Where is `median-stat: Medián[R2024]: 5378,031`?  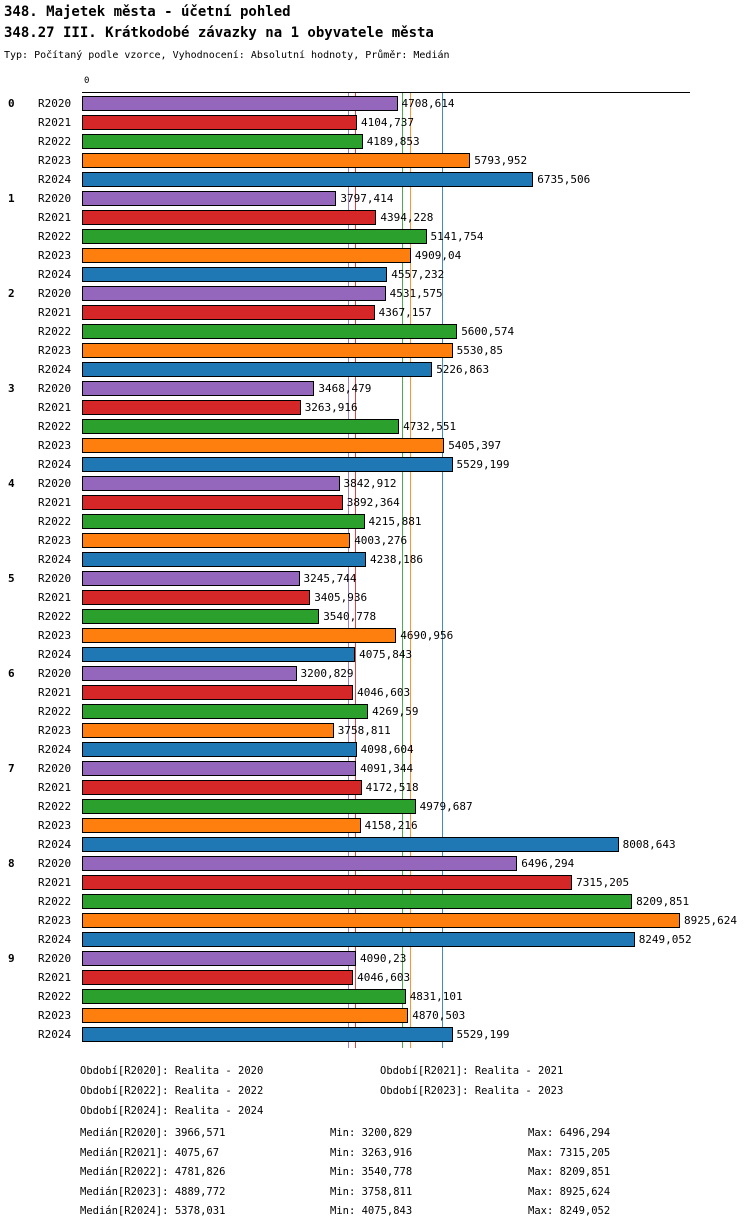
median-stat: Medián[R2024]: 5378,031 is located at coordinates (153, 1211).